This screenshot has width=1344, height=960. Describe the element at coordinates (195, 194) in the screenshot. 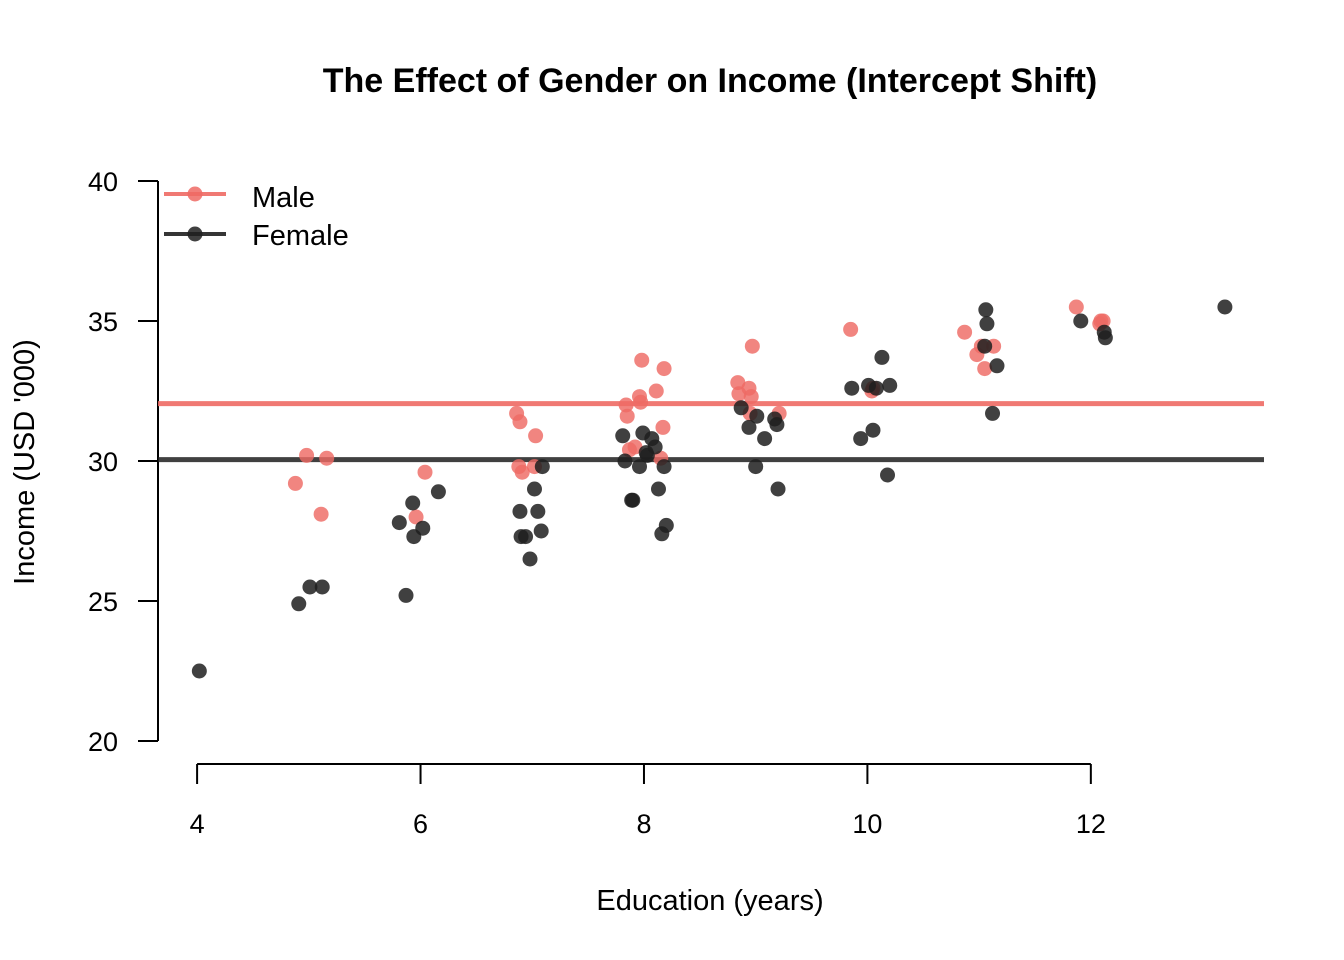

I see `legend-male-marker` at that location.